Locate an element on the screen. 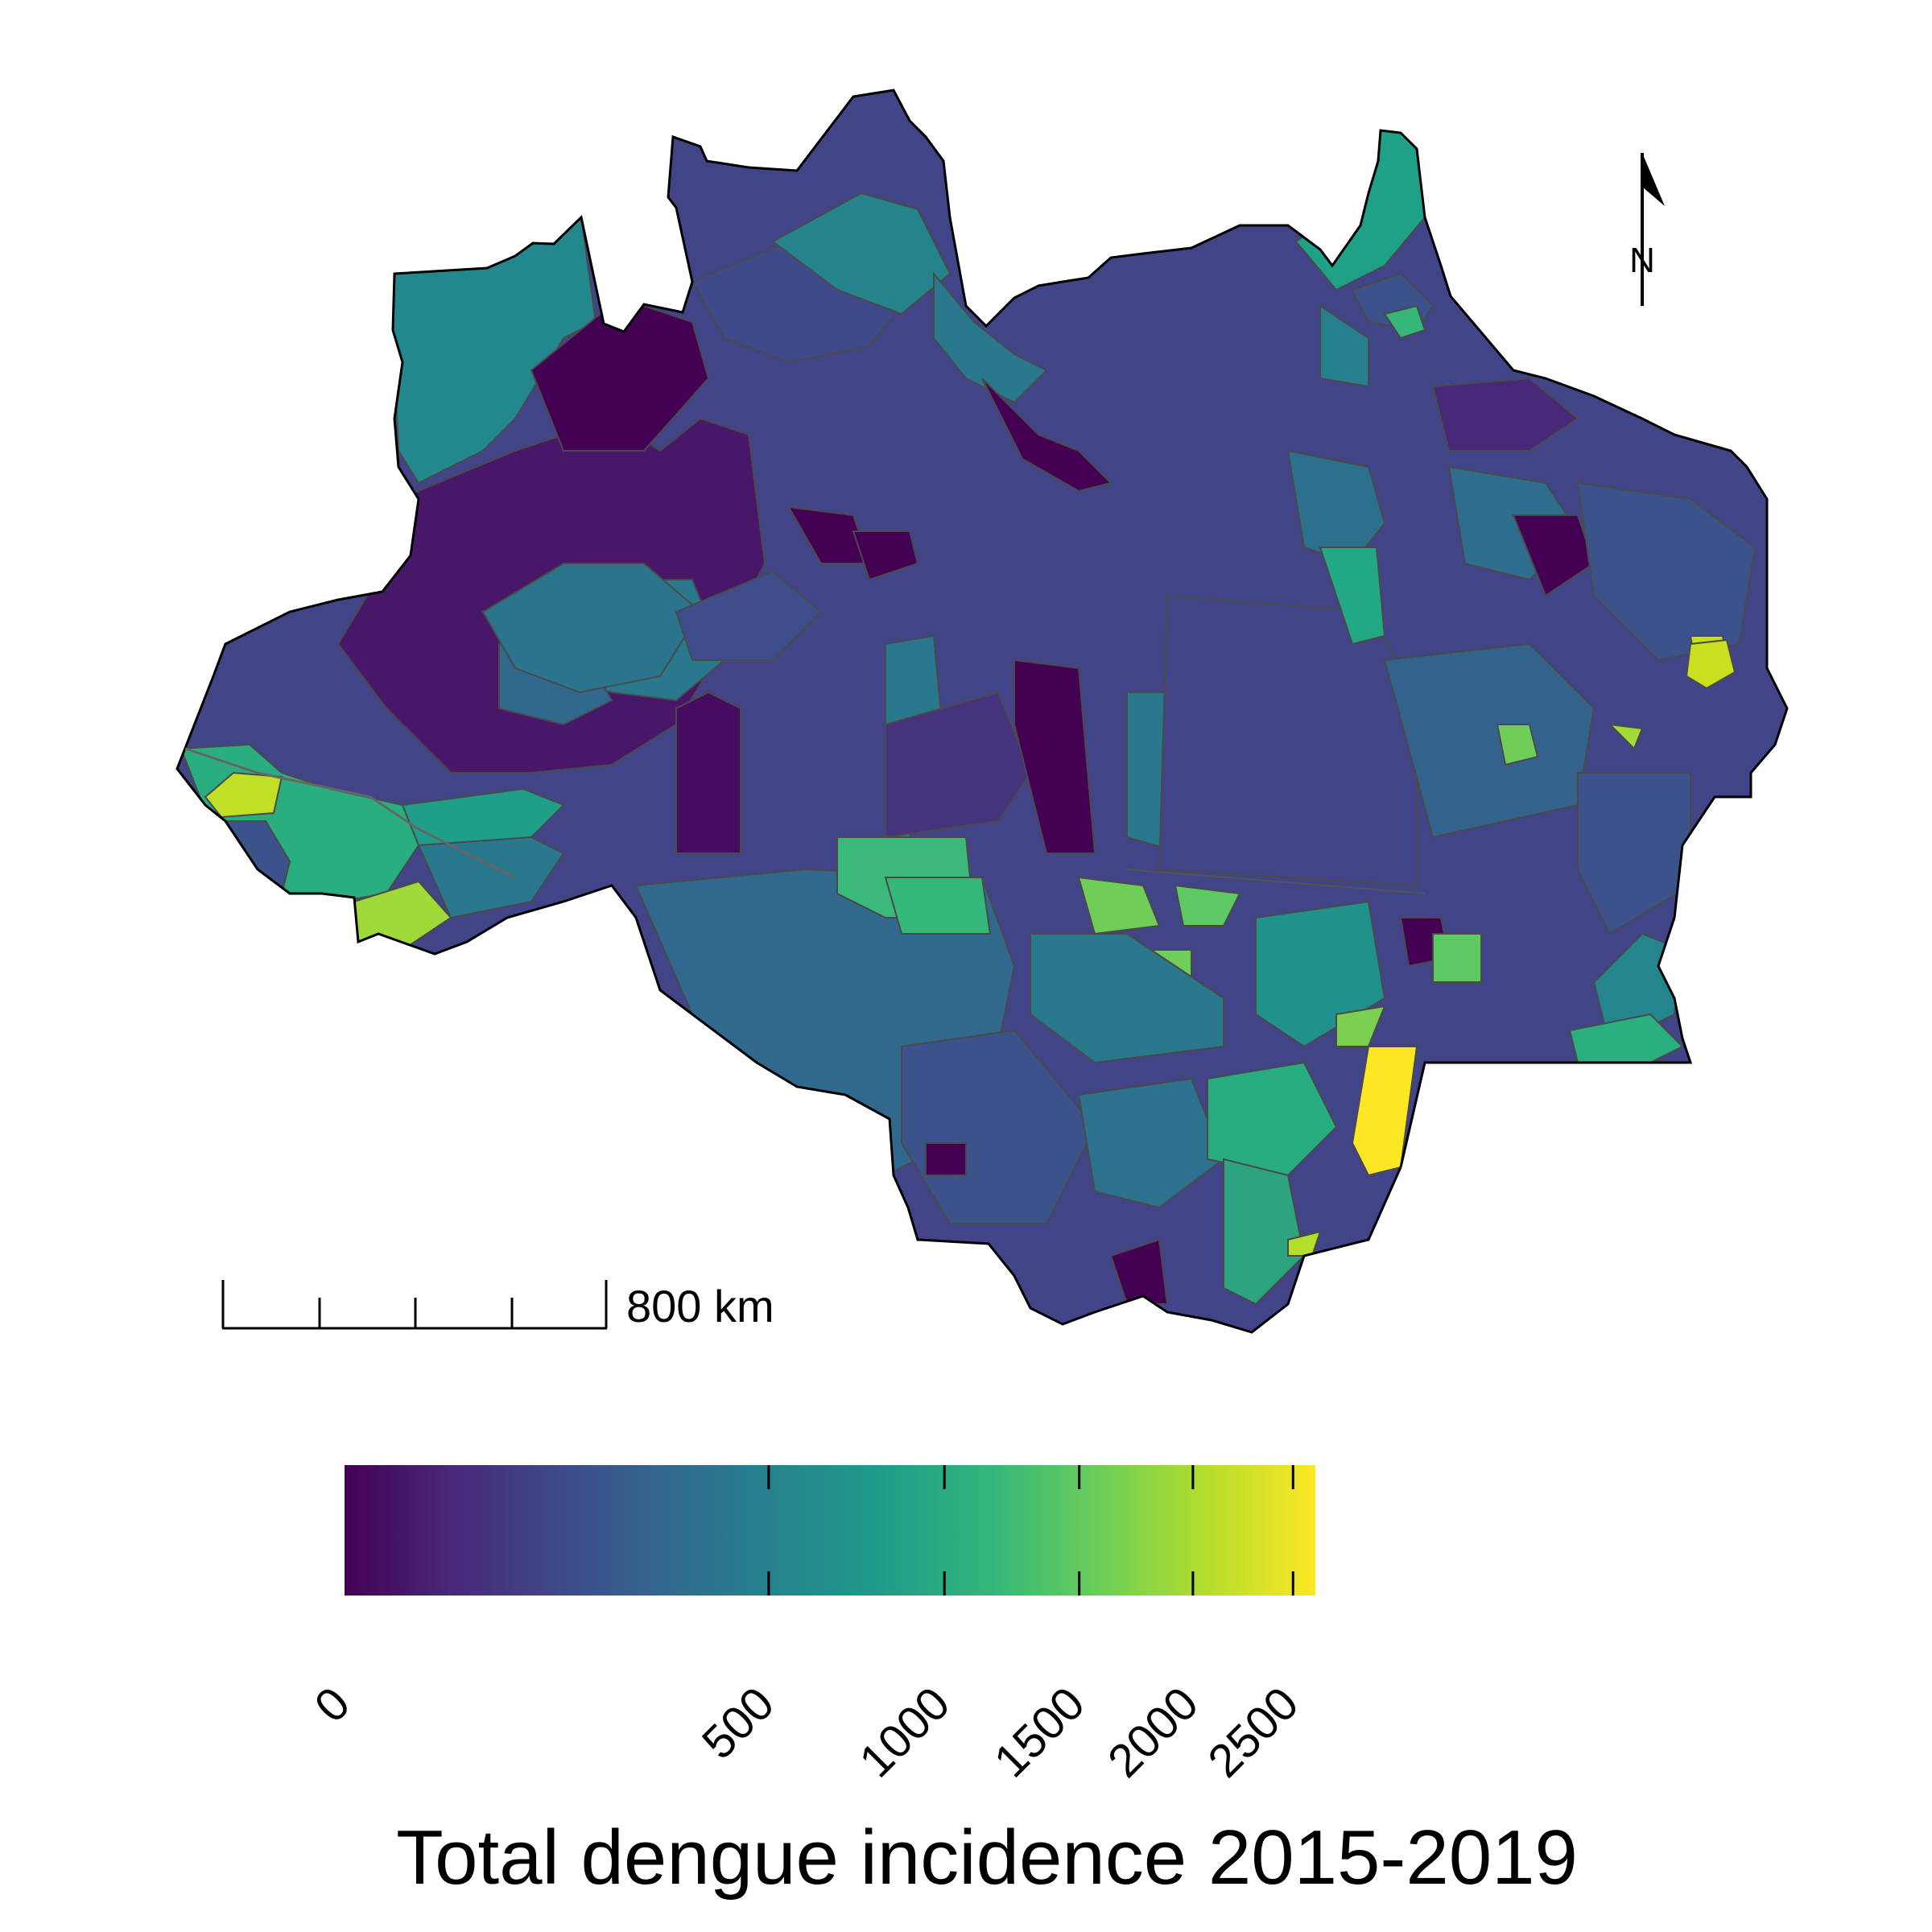 Image resolution: width=1932 pixels, height=1932 pixels. region-south-lime3 is located at coordinates (1207, 905).